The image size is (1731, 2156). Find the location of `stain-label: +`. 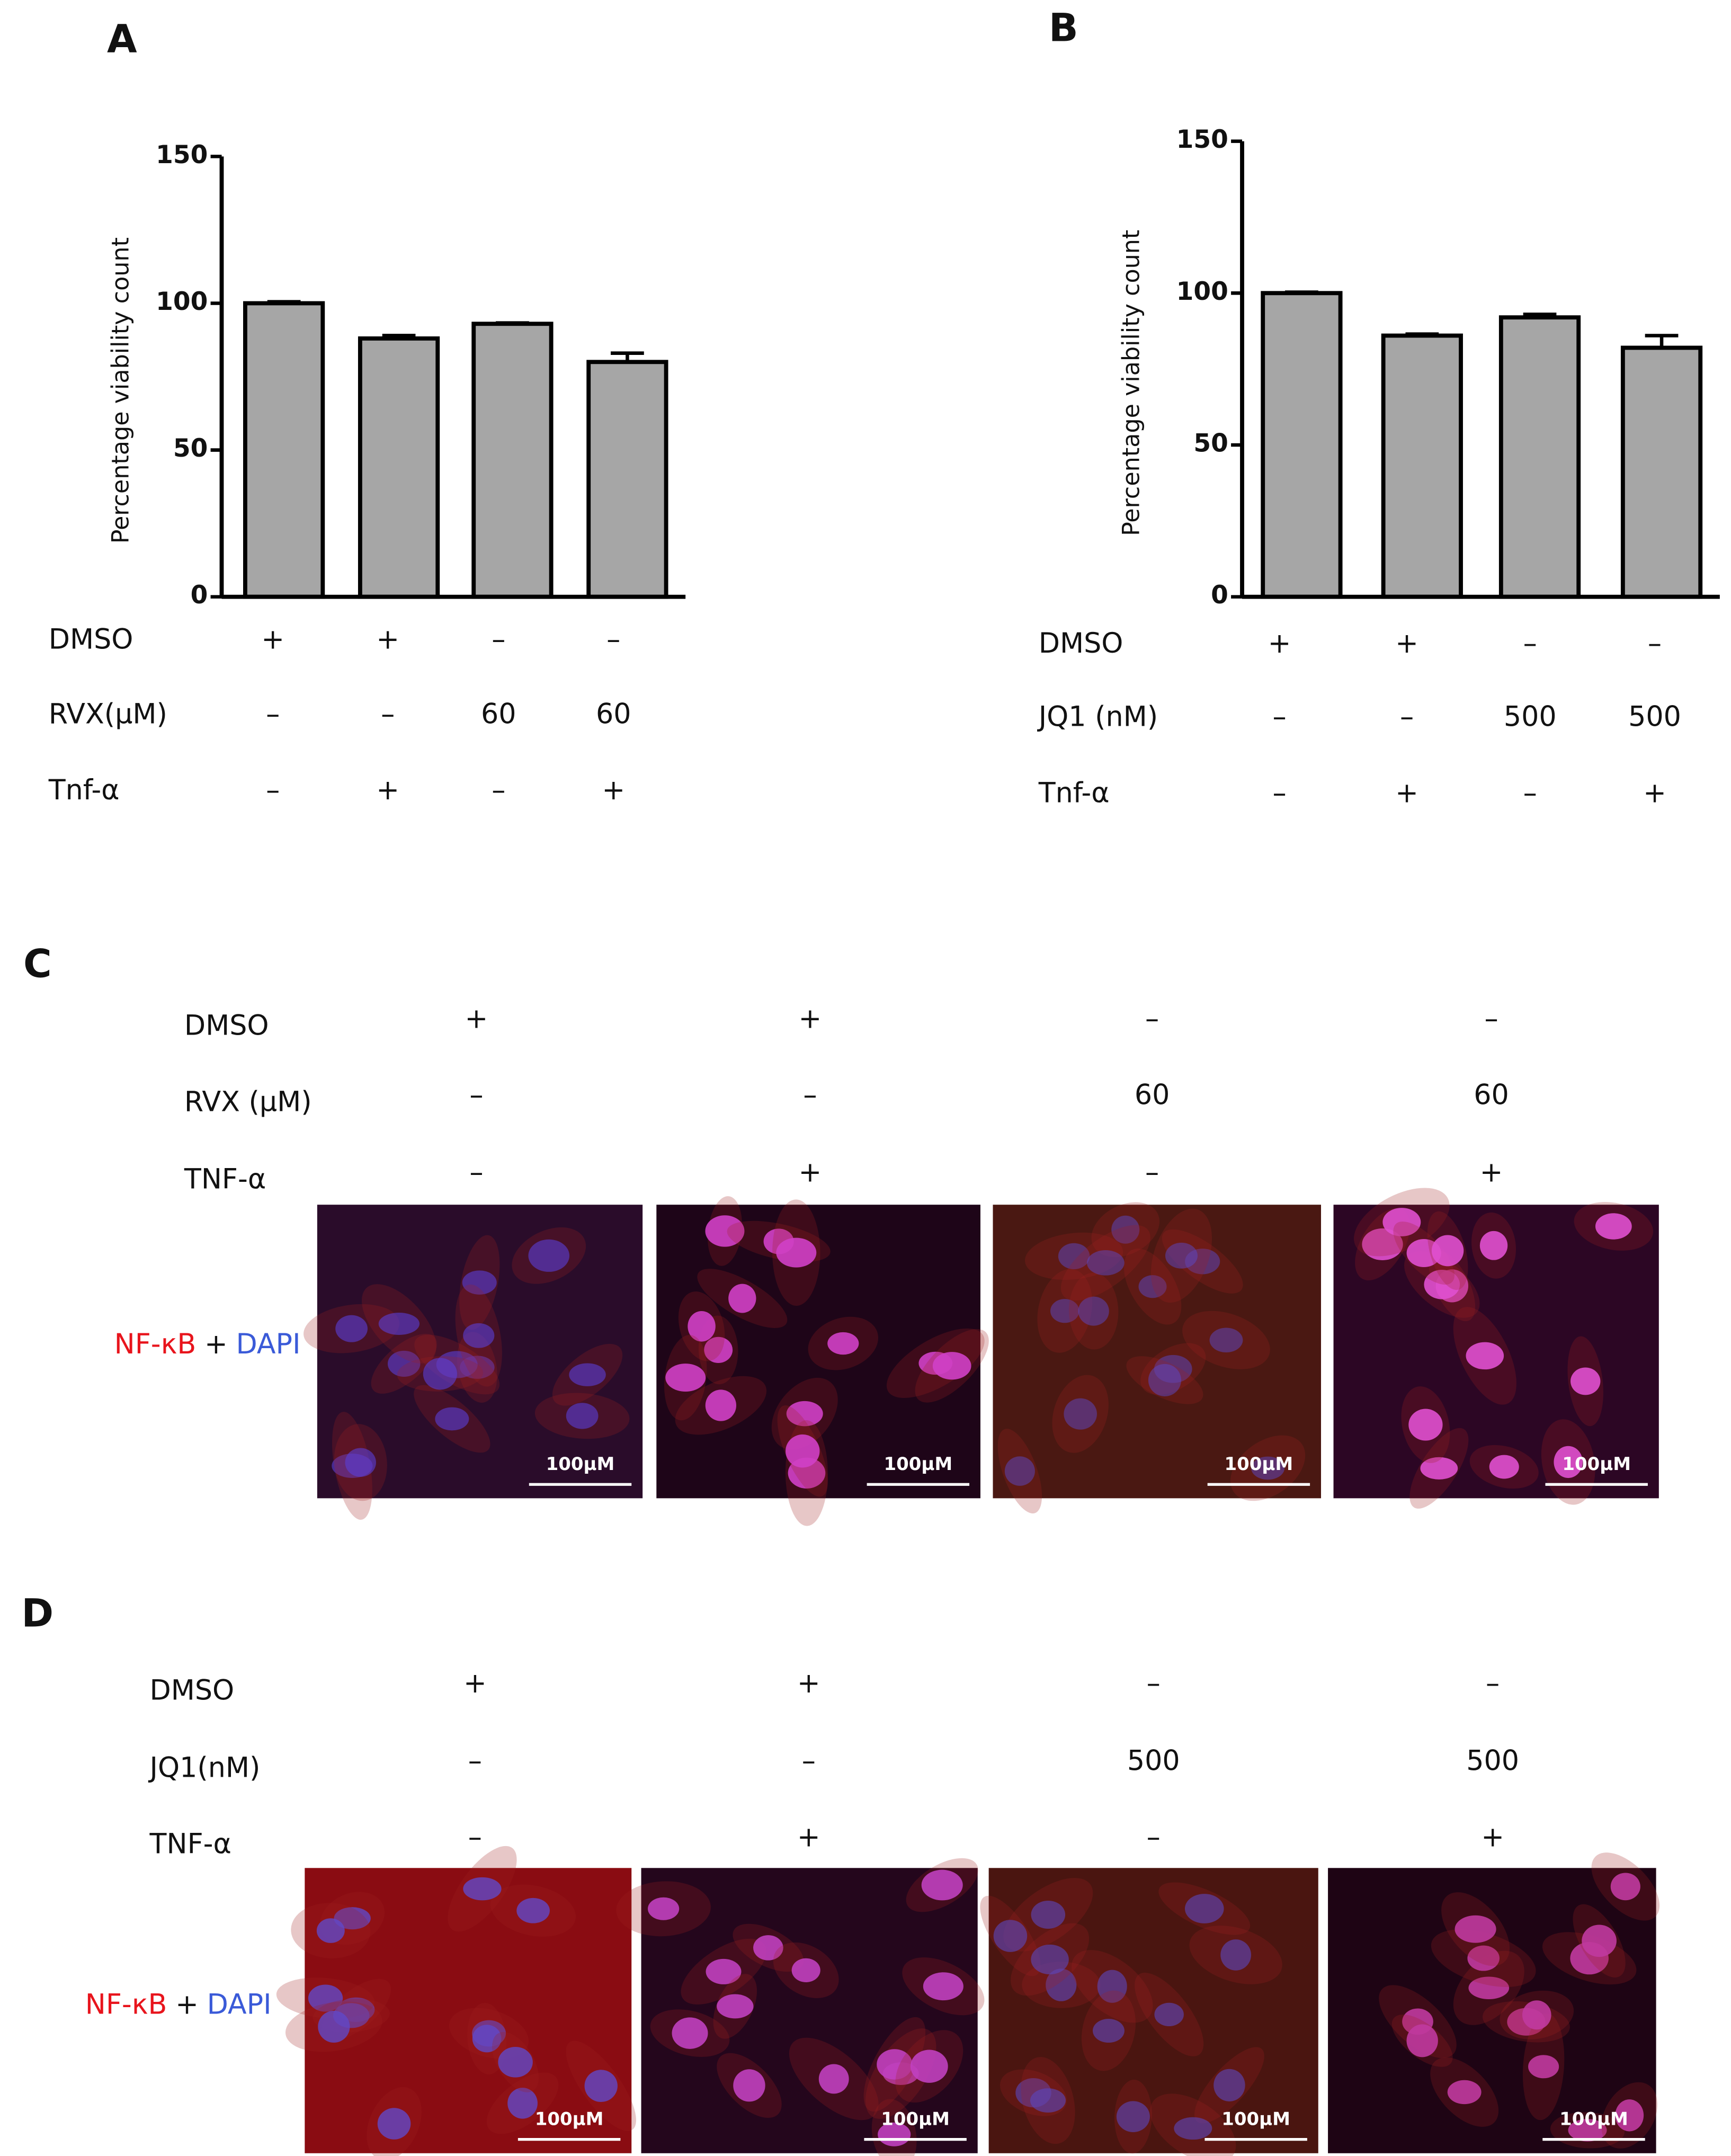

stain-label: + is located at coordinates (216, 1344).